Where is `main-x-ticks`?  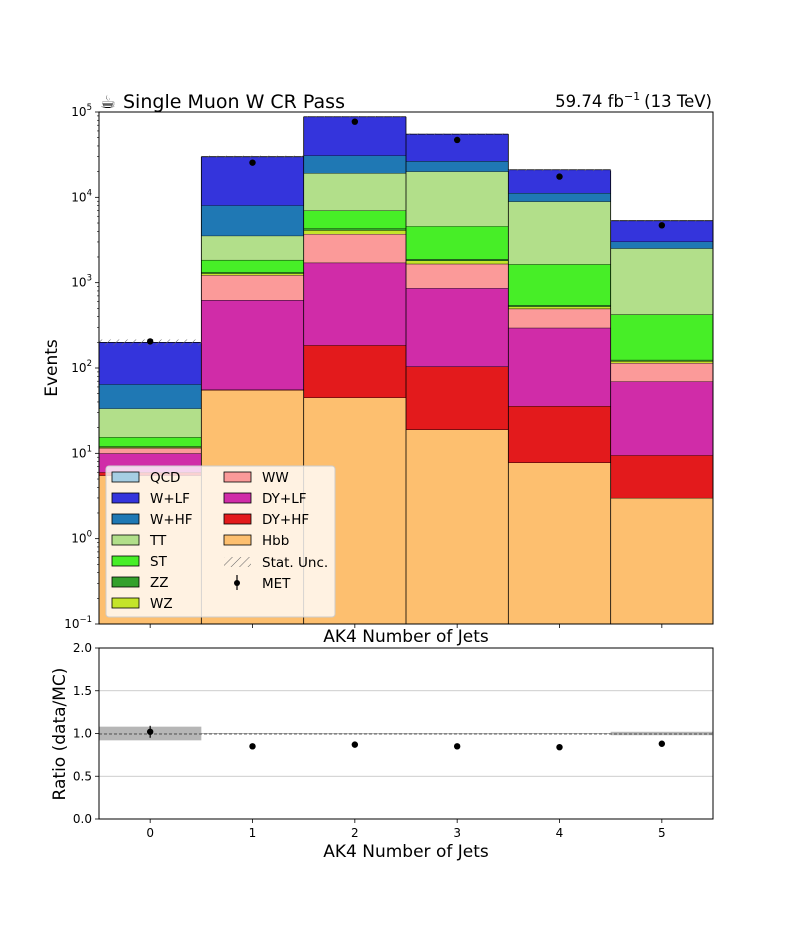
main-x-ticks is located at coordinates (406, 626).